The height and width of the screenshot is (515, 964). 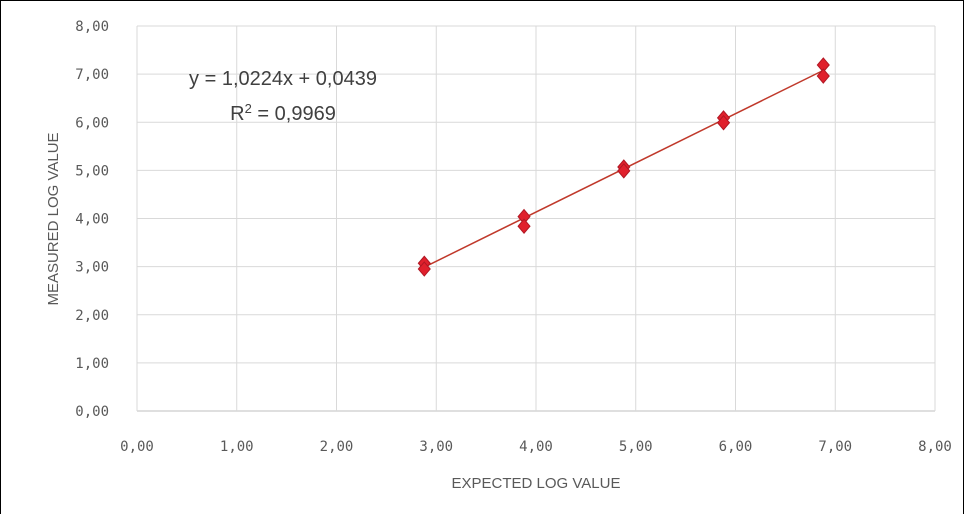 I want to click on x-tick-label: 0,00, so click(x=137, y=447).